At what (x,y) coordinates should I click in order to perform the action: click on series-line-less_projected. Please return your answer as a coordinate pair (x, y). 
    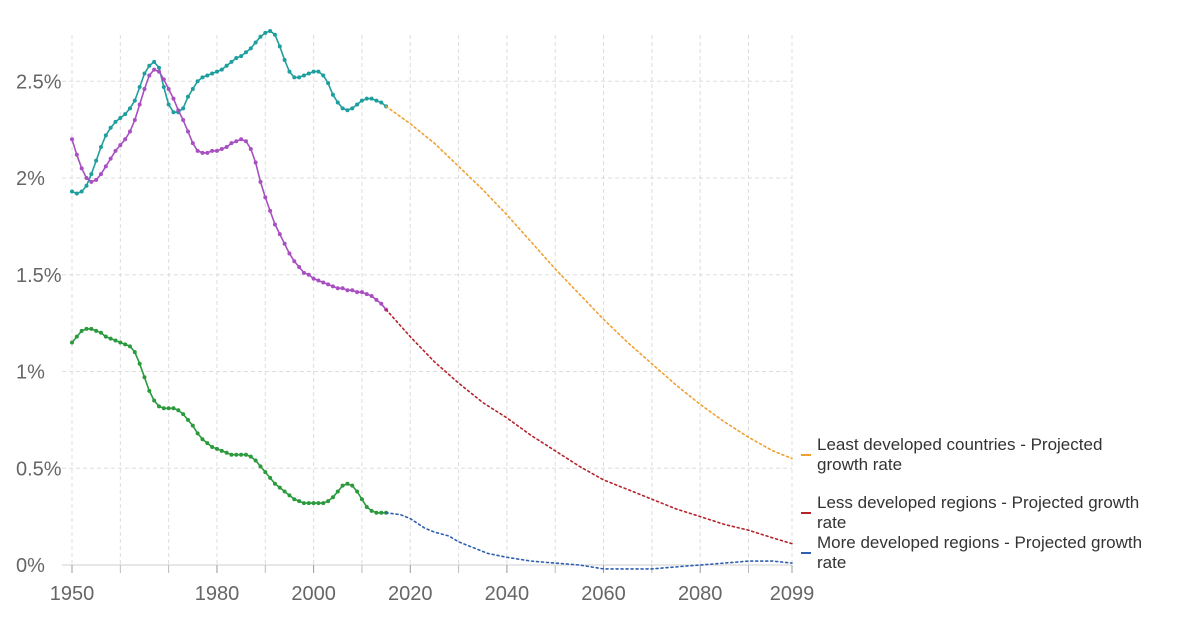
    Looking at the image, I should click on (589, 426).